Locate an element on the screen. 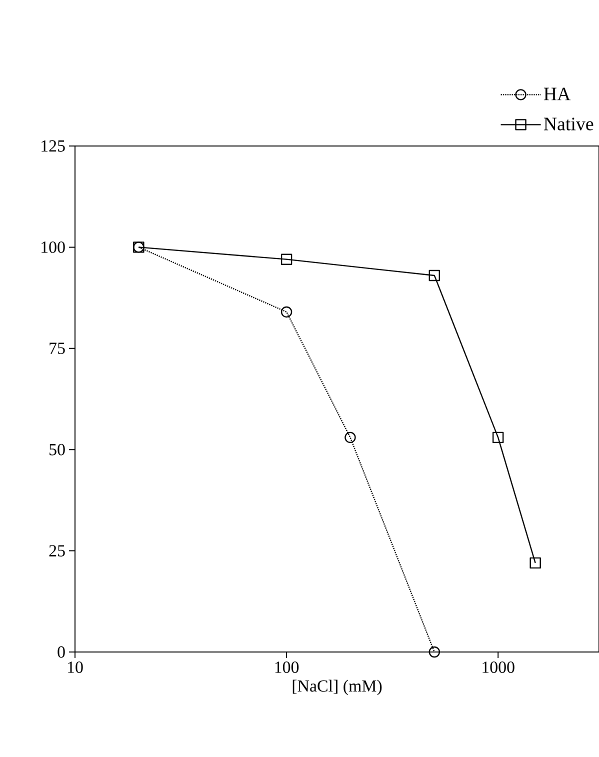 This screenshot has width=599, height=757. x-tick-label: 100 is located at coordinates (287, 667).